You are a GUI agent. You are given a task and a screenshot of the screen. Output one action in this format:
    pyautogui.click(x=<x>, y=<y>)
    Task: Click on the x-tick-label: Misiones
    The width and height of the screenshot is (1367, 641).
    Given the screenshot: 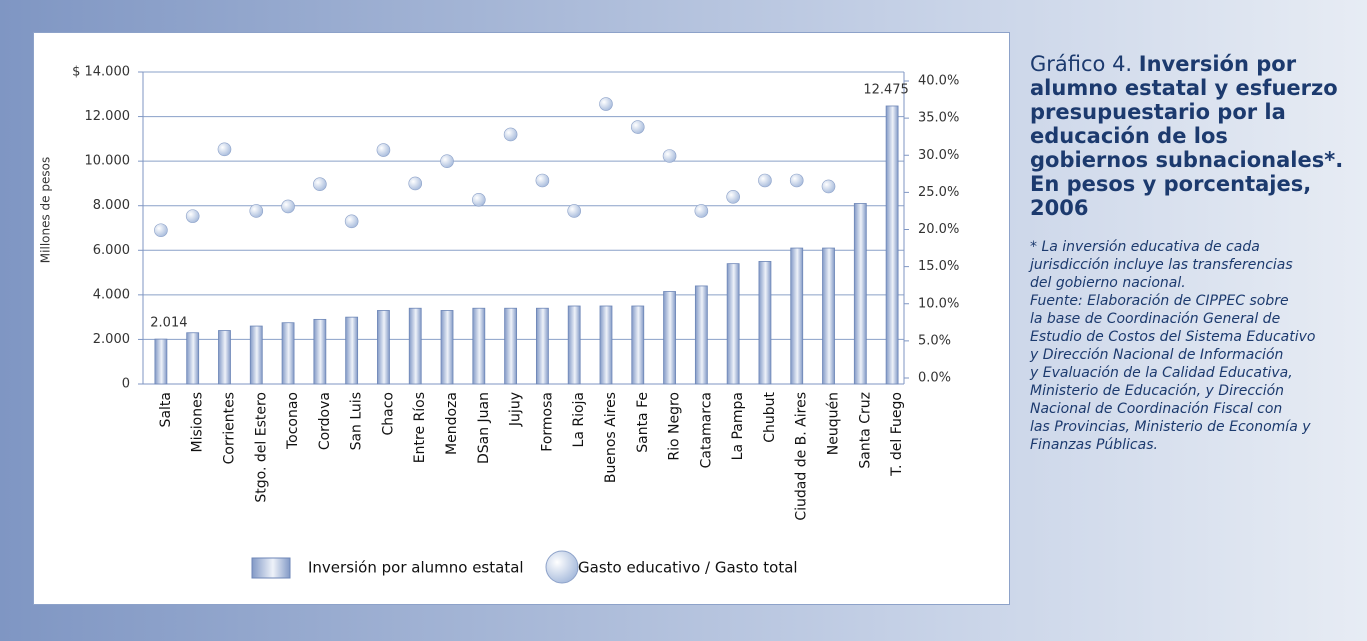 What is the action you would take?
    pyautogui.click(x=198, y=422)
    